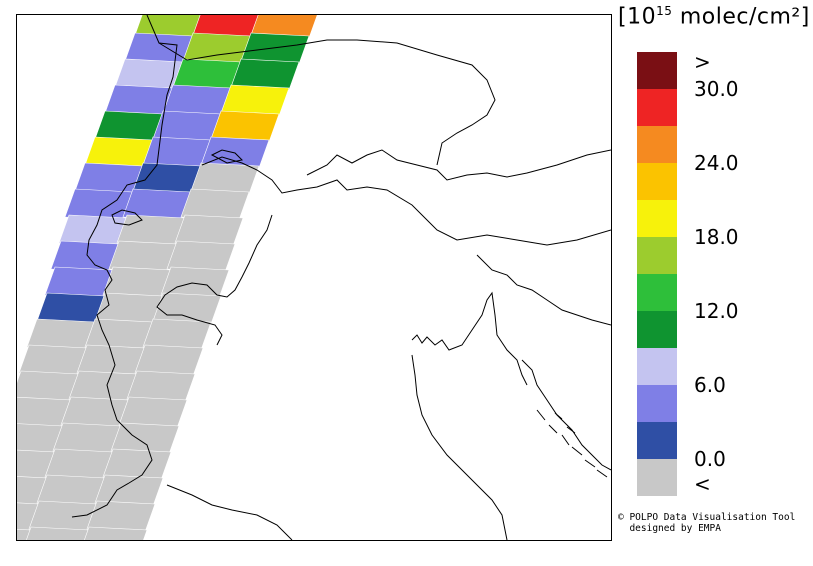 This screenshot has width=813, height=566. What do you see at coordinates (710, 459) in the screenshot?
I see `colorbar-tick-label: 0.0` at bounding box center [710, 459].